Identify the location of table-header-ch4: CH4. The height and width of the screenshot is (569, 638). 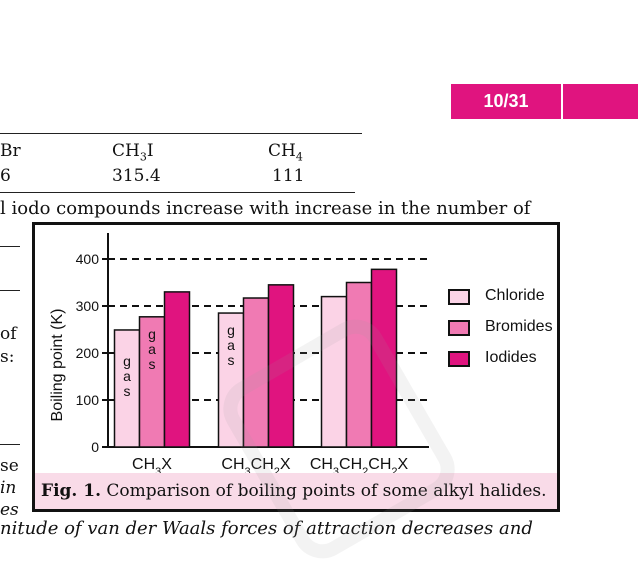
(285, 152).